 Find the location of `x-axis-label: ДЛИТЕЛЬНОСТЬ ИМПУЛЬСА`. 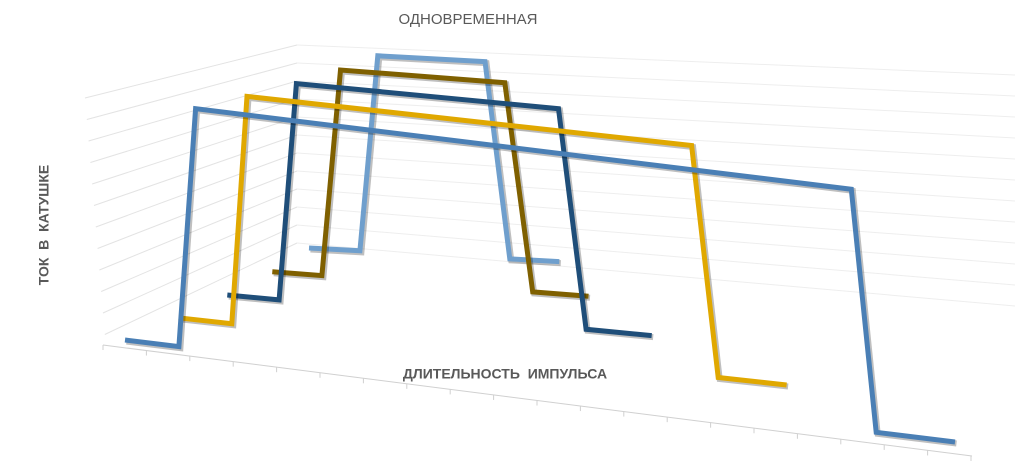

x-axis-label: ДЛИТЕЛЬНОСТЬ ИМПУЛЬСА is located at coordinates (505, 374).